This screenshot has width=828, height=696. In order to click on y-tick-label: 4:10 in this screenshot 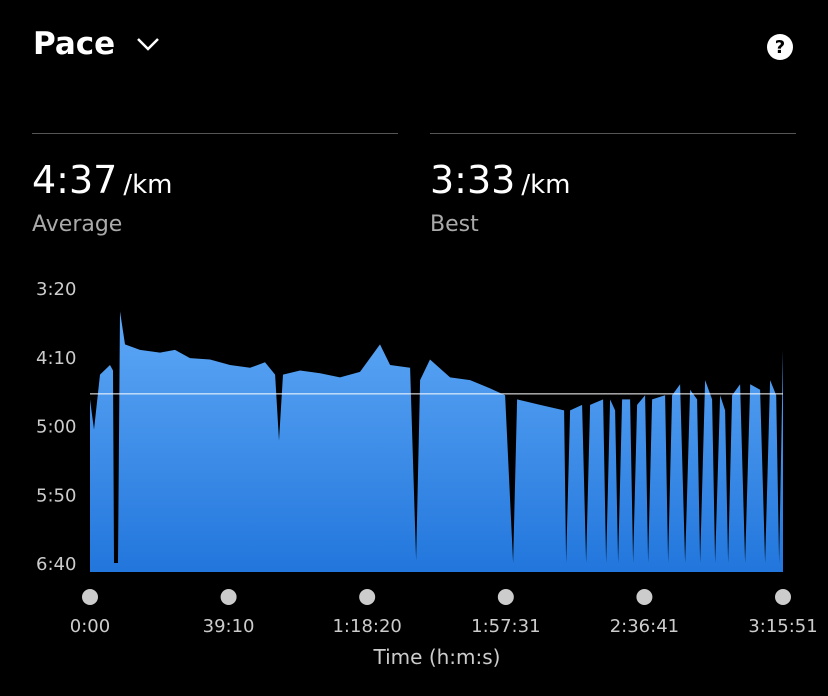, I will do `click(56, 358)`.